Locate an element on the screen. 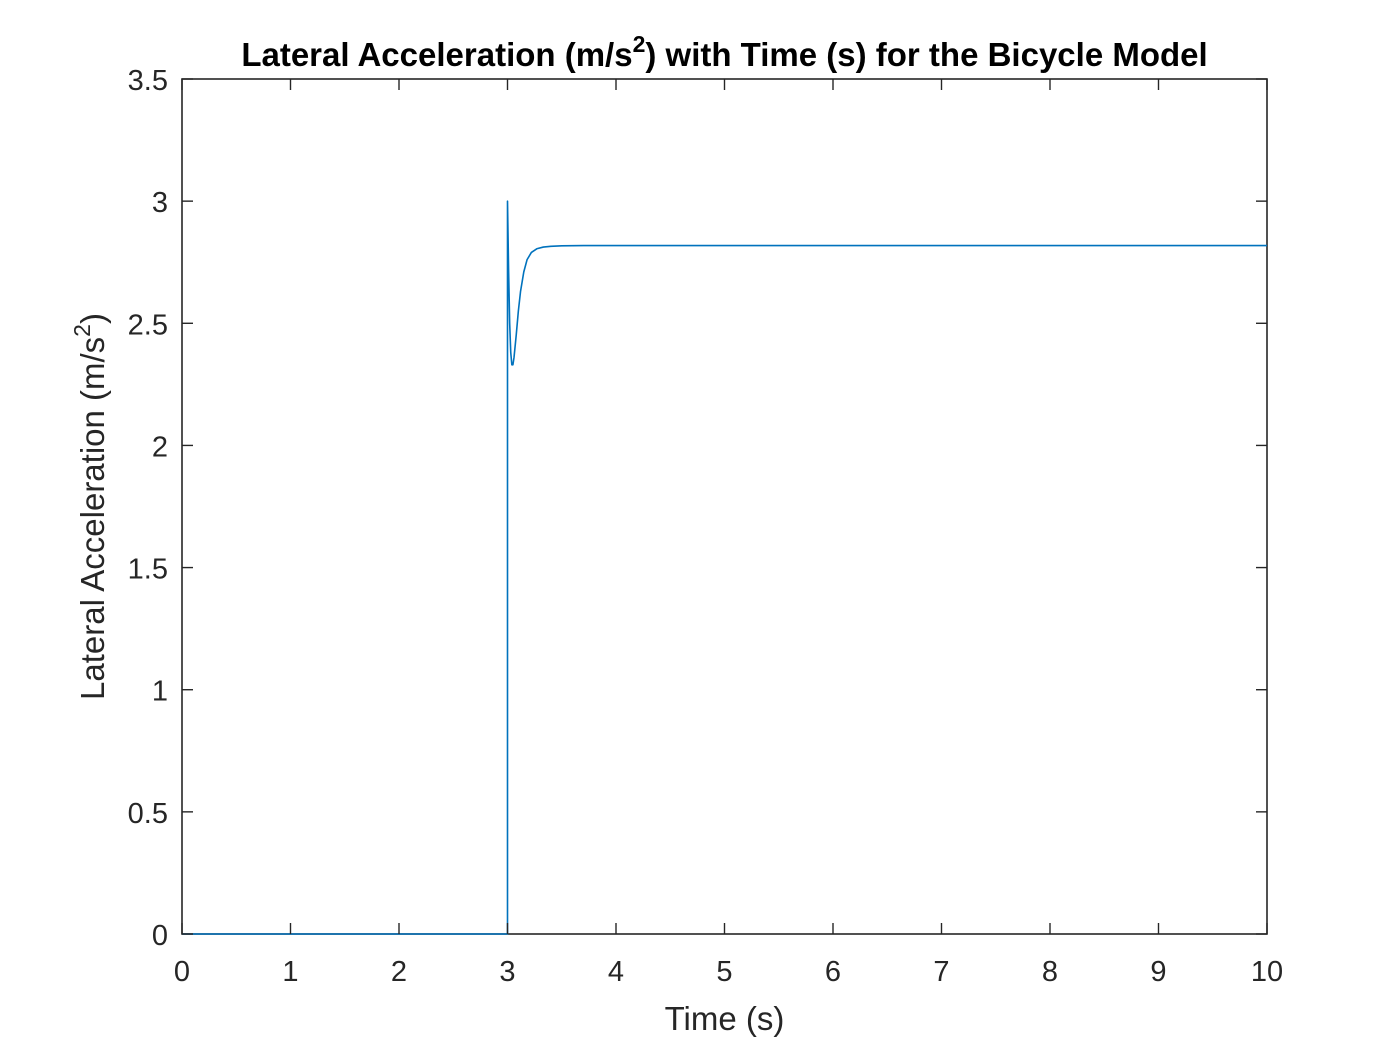 The image size is (1400, 1050). y-tick-label: 2.5 is located at coordinates (148, 325).